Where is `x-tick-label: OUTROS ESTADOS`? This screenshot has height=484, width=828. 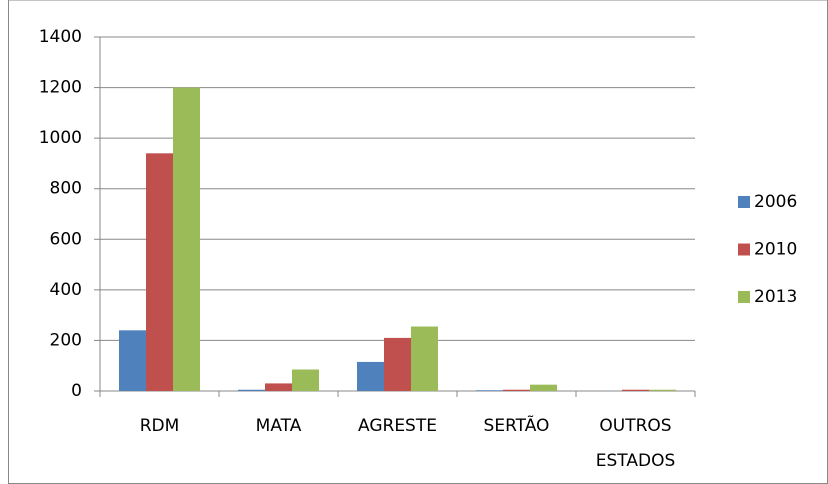 x-tick-label: OUTROS ESTADOS is located at coordinates (636, 443).